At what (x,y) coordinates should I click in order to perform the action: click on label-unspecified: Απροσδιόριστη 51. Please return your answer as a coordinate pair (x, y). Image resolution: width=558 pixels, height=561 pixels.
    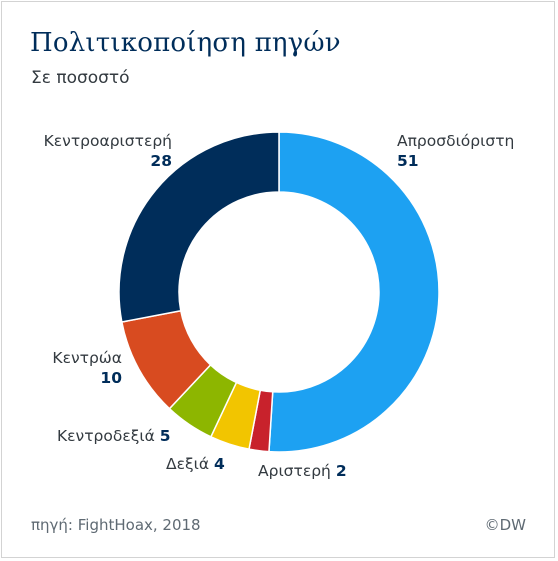
    Looking at the image, I should click on (455, 151).